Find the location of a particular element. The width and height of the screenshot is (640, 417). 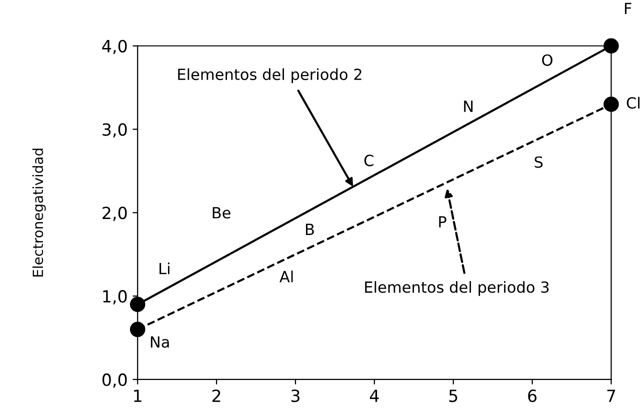

annotation: Be is located at coordinates (221, 213).